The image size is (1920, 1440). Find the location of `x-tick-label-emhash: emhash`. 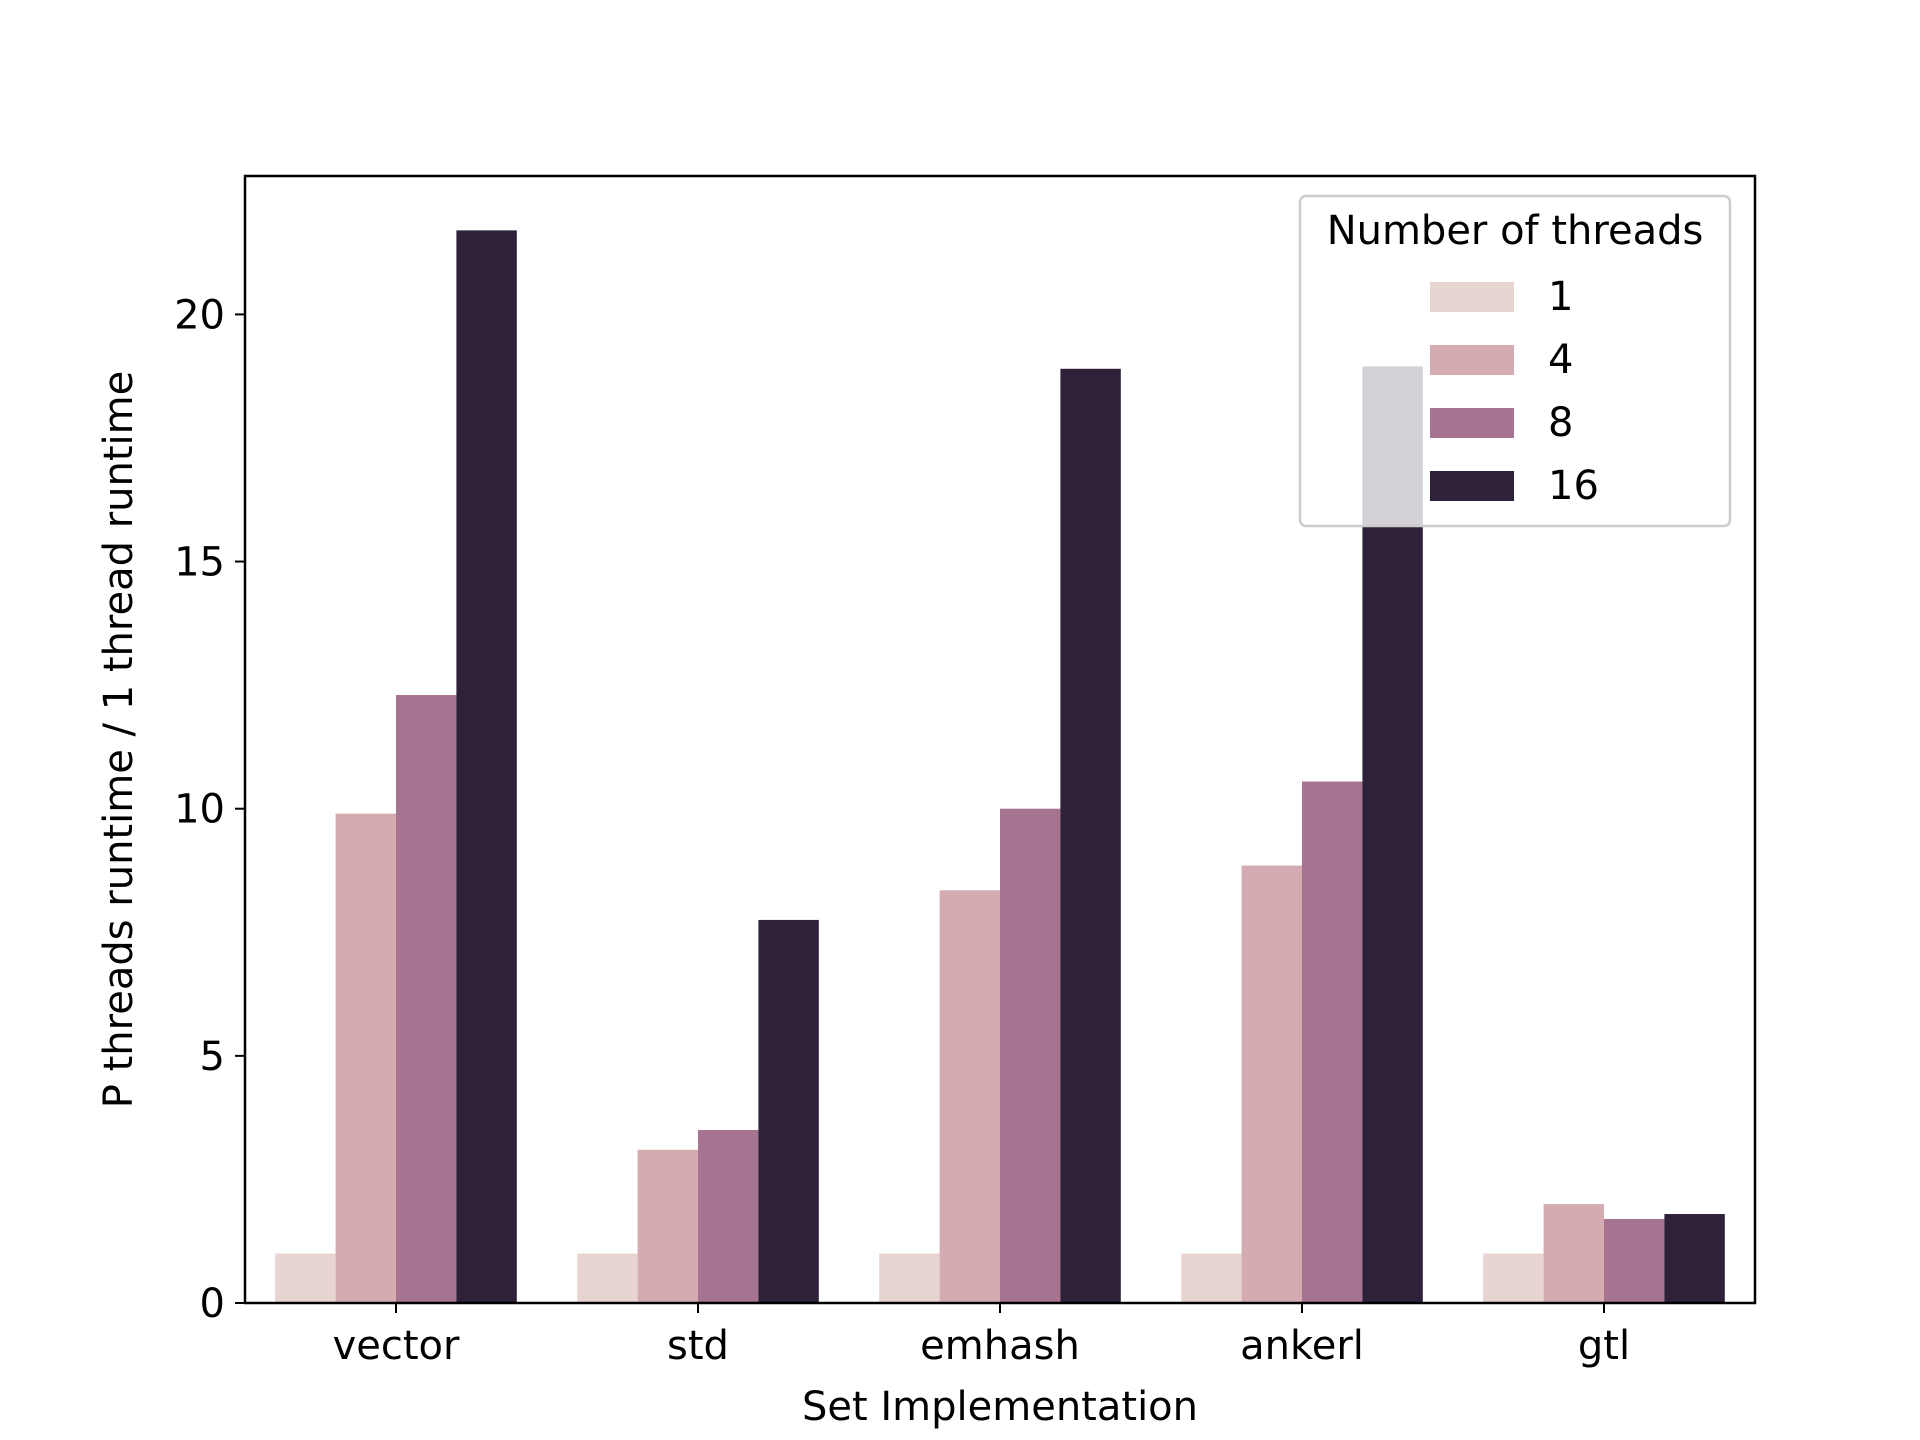

x-tick-label-emhash: emhash is located at coordinates (1000, 1346).